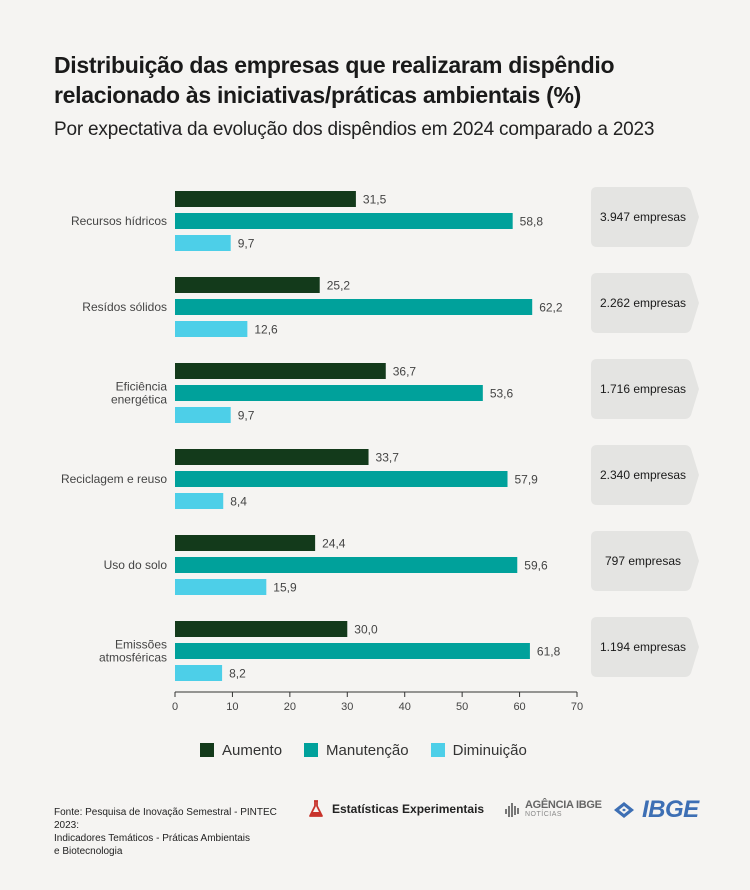  Describe the element at coordinates (139, 400) in the screenshot. I see `category-label-line: energética` at that location.